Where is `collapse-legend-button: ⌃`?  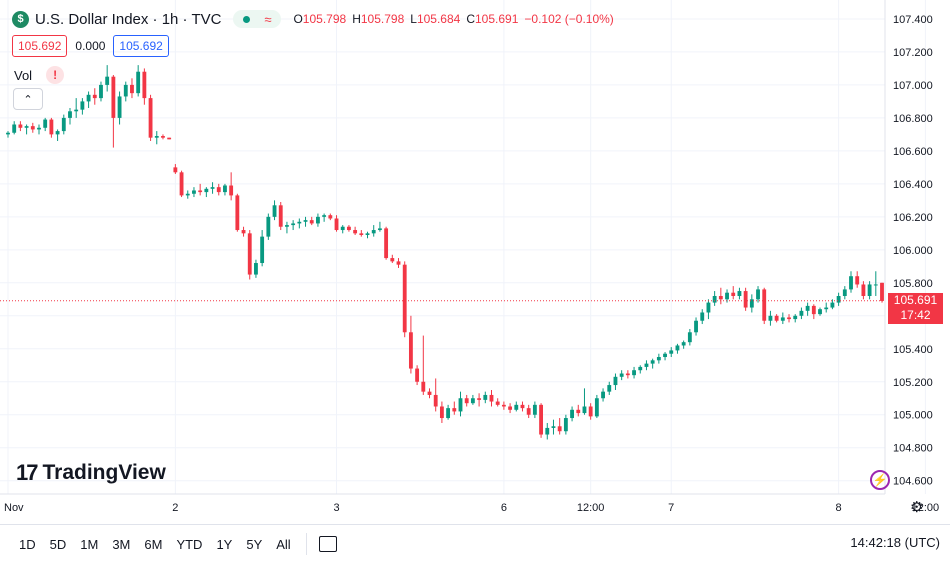 collapse-legend-button: ⌃ is located at coordinates (28, 99).